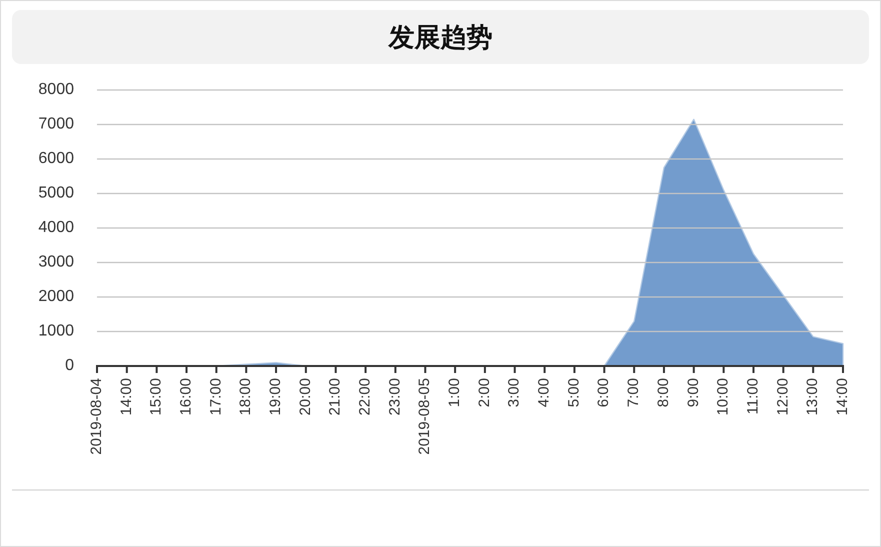 This screenshot has width=881, height=547. I want to click on y-tick-label: 1000, so click(56, 331).